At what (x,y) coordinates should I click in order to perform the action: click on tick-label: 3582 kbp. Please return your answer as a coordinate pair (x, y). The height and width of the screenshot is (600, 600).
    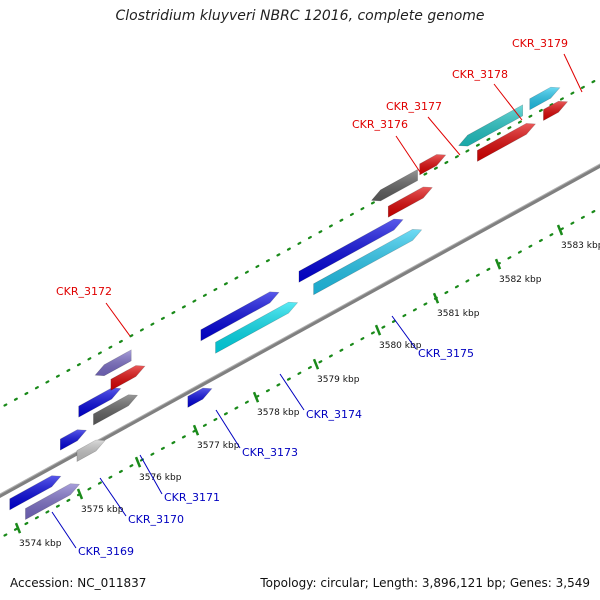
    Looking at the image, I should click on (520, 280).